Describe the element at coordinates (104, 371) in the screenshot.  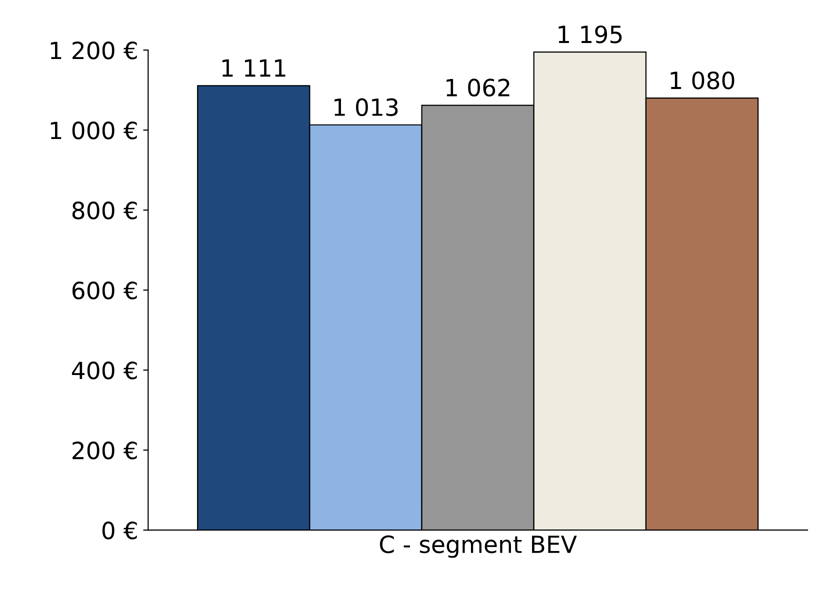
I see `y-tick-label: 400 €` at that location.